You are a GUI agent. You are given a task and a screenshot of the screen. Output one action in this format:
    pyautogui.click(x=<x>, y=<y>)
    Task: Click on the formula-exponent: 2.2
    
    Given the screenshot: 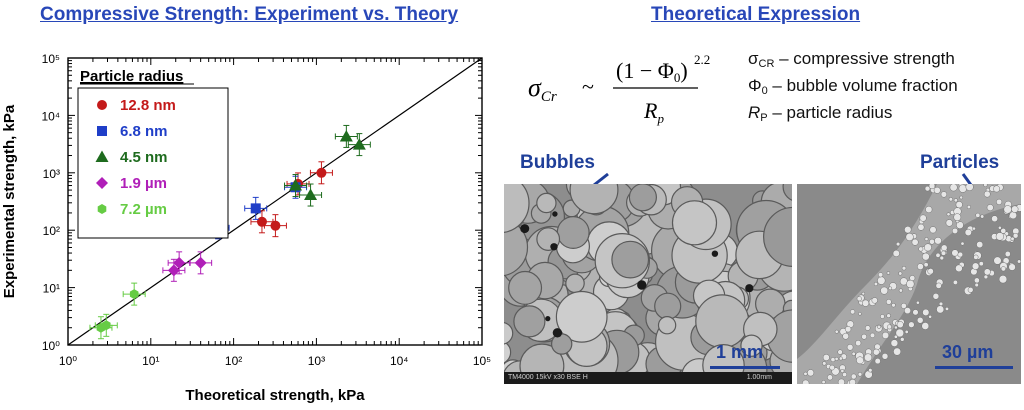 What is the action you would take?
    pyautogui.click(x=702, y=59)
    